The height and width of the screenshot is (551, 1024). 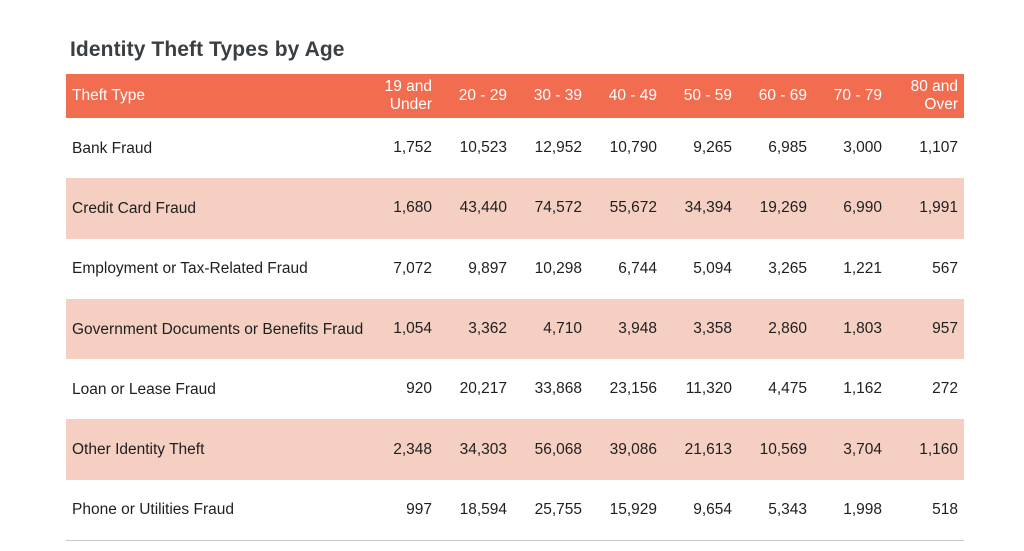 I want to click on table-cell: 1,998, so click(x=862, y=509).